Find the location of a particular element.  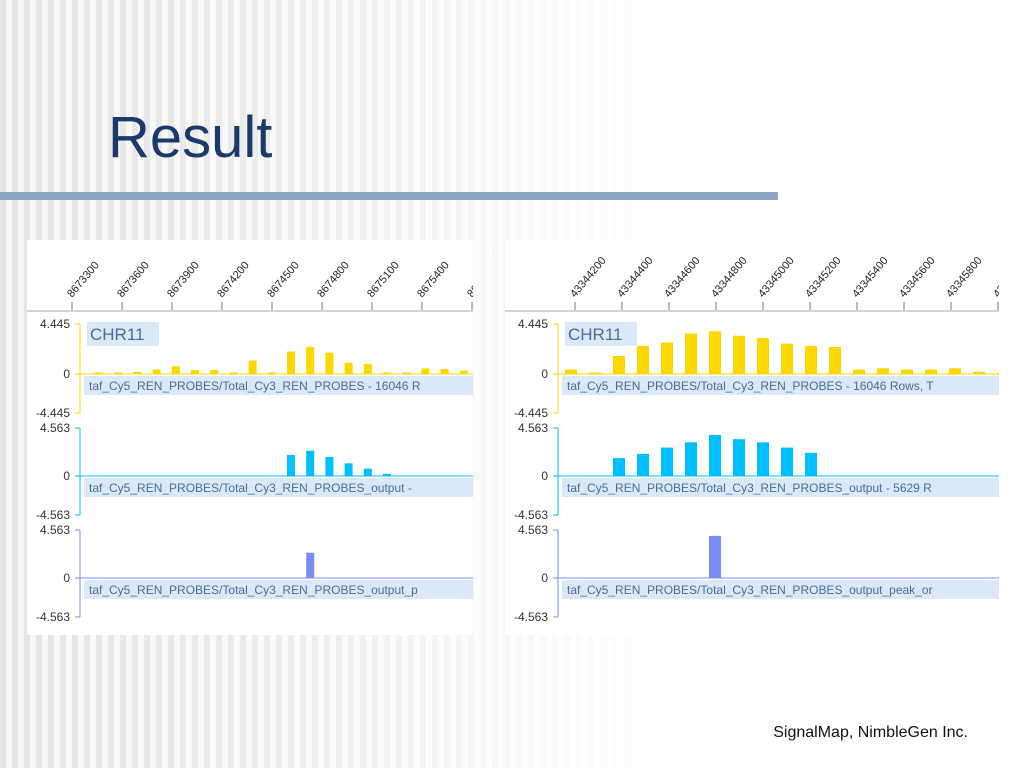

slide-title: Result is located at coordinates (190, 137).